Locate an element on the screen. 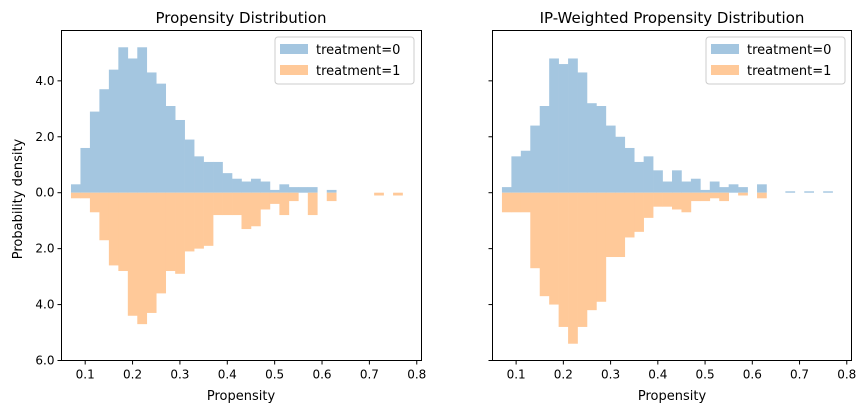  x-tick-label: 0.3 is located at coordinates (179, 375).